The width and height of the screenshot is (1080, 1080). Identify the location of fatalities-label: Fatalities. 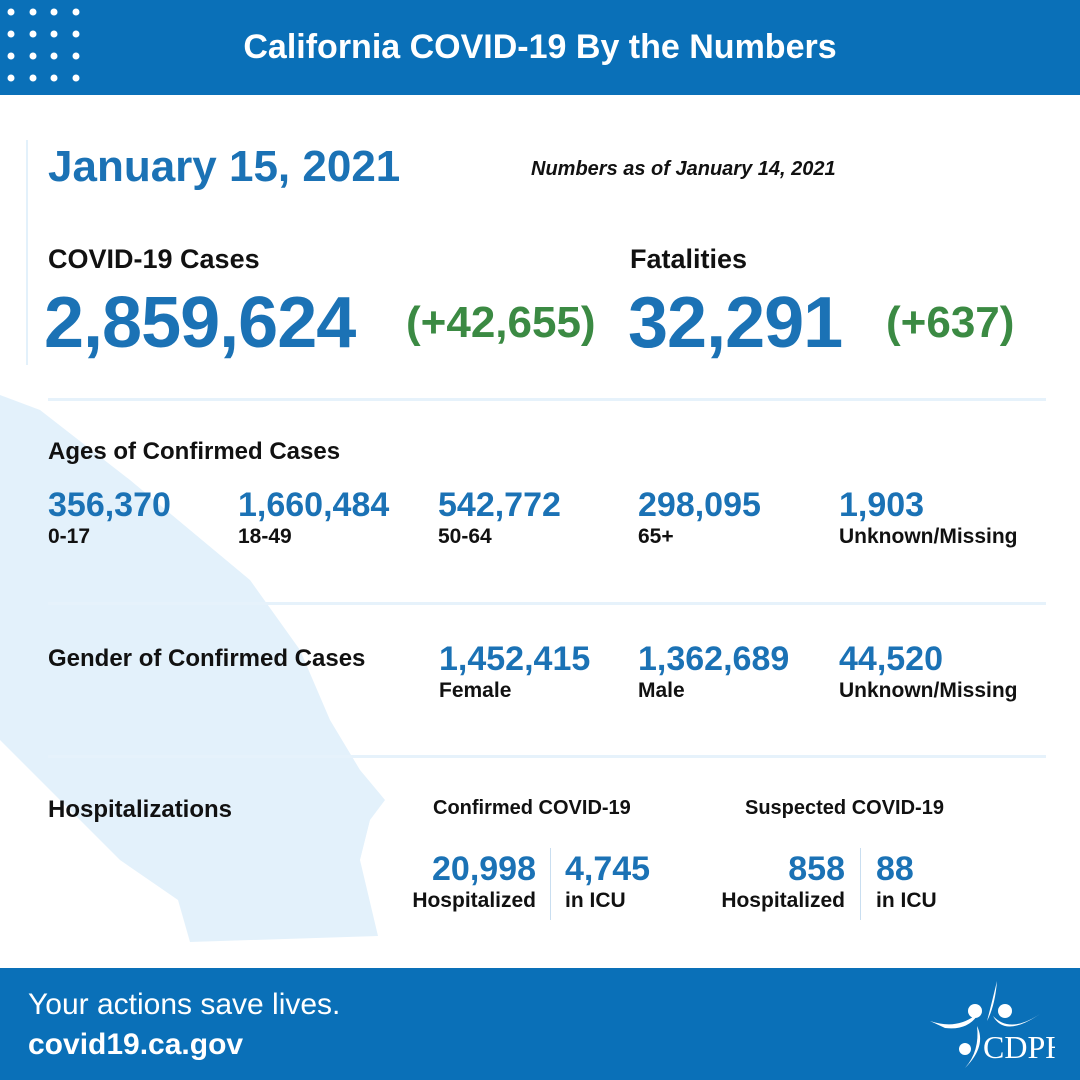
(689, 259).